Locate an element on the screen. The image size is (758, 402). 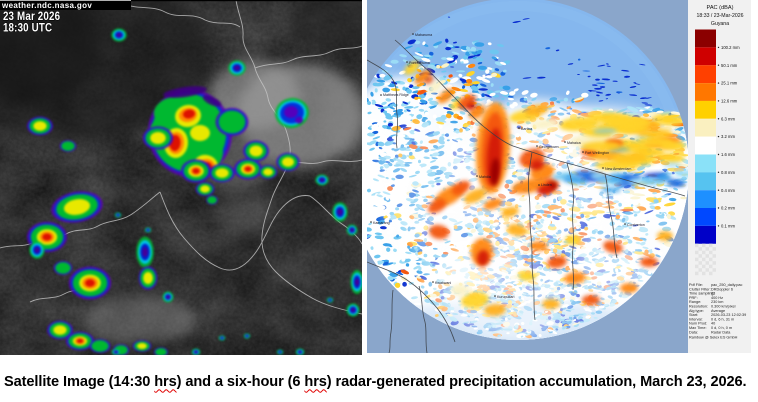
svg-text: Bartica is located at coordinates (526, 129).